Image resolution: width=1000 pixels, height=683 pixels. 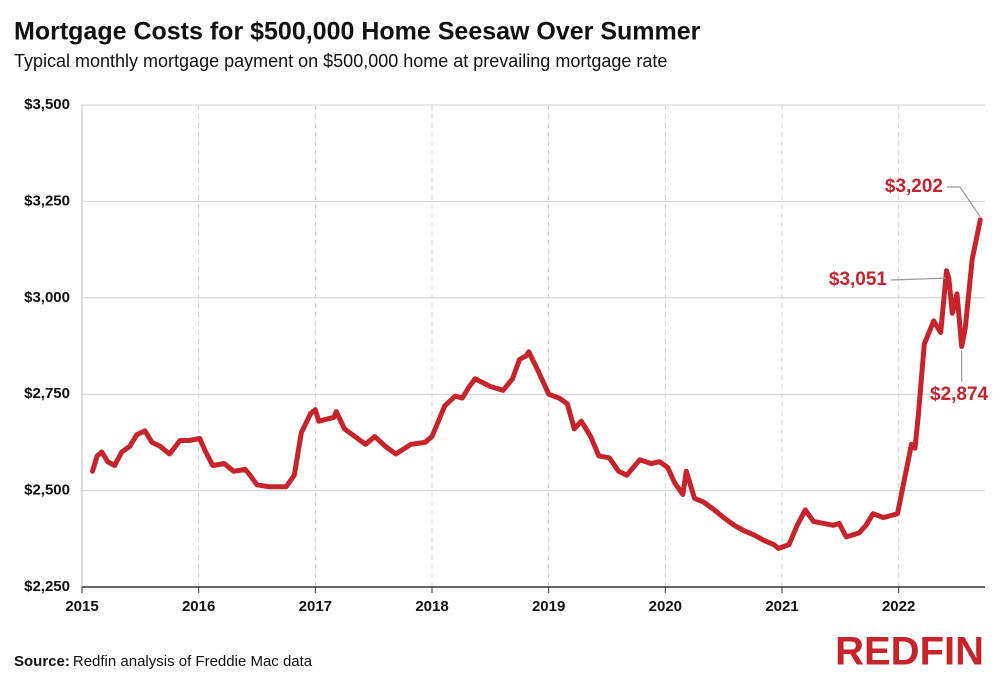 What do you see at coordinates (47, 490) in the screenshot?
I see `y-tick-label: $2,500` at bounding box center [47, 490].